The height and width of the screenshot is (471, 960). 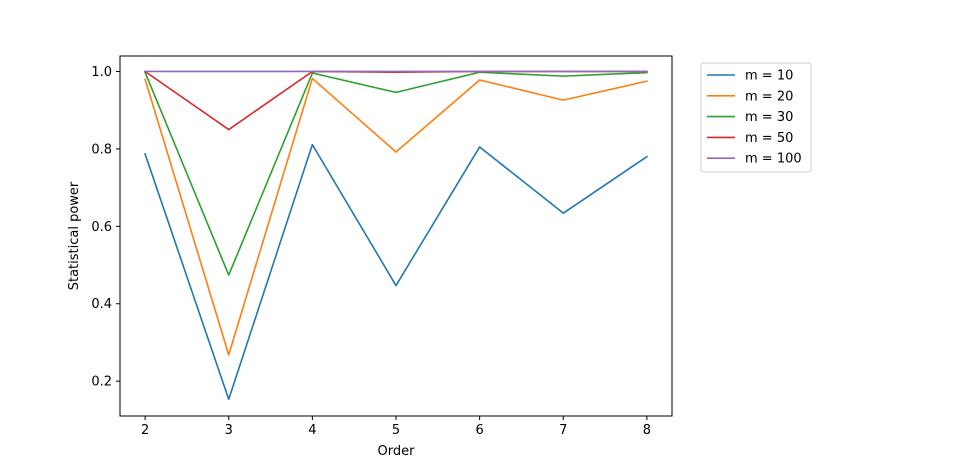 What do you see at coordinates (101, 227) in the screenshot?
I see `y-tick-label: 0.6` at bounding box center [101, 227].